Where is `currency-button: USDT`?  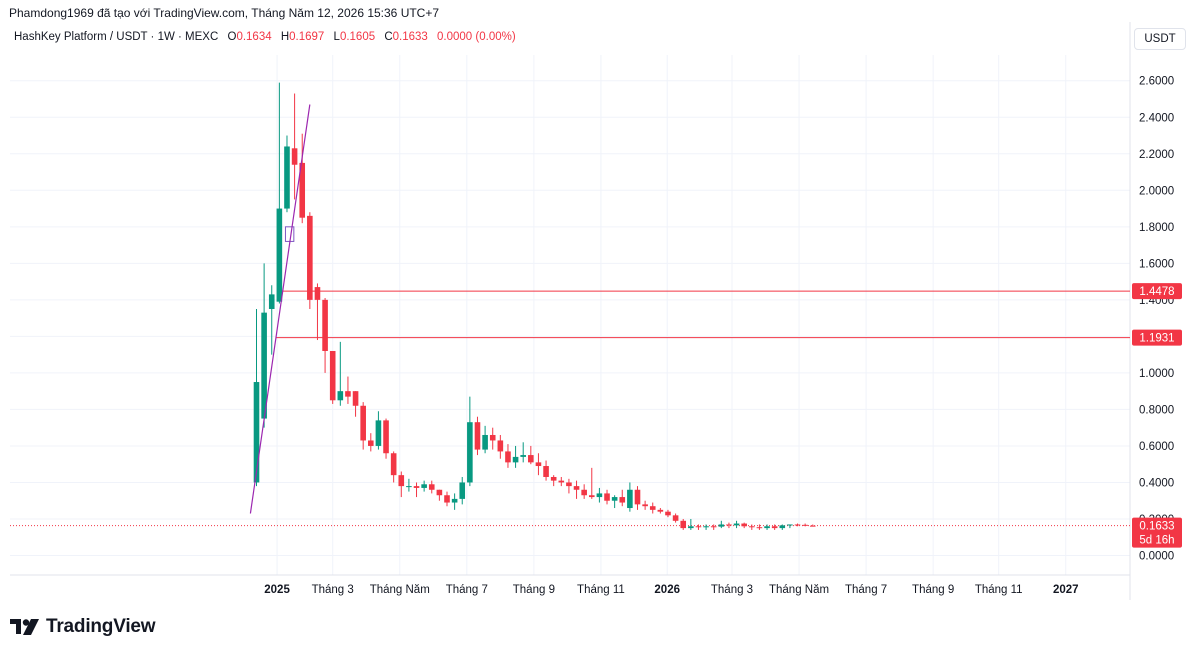 currency-button: USDT is located at coordinates (1160, 39).